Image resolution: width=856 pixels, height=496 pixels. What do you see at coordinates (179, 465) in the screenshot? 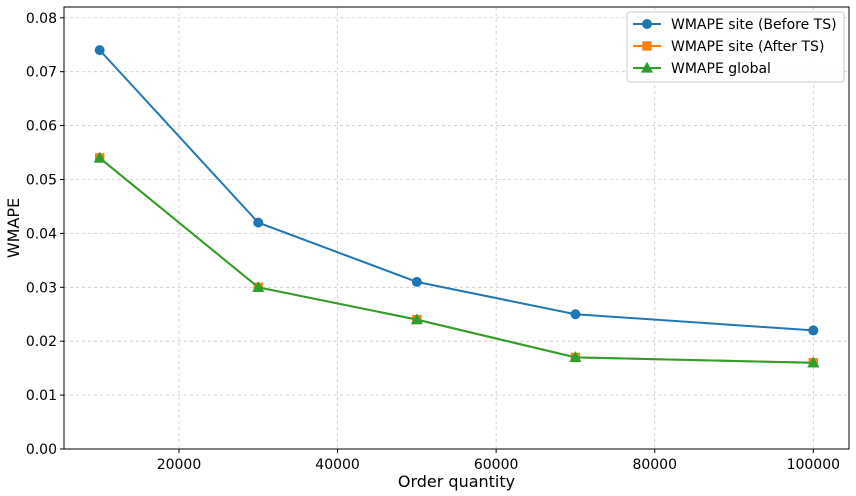
I see `x-tick-label: 20000` at bounding box center [179, 465].